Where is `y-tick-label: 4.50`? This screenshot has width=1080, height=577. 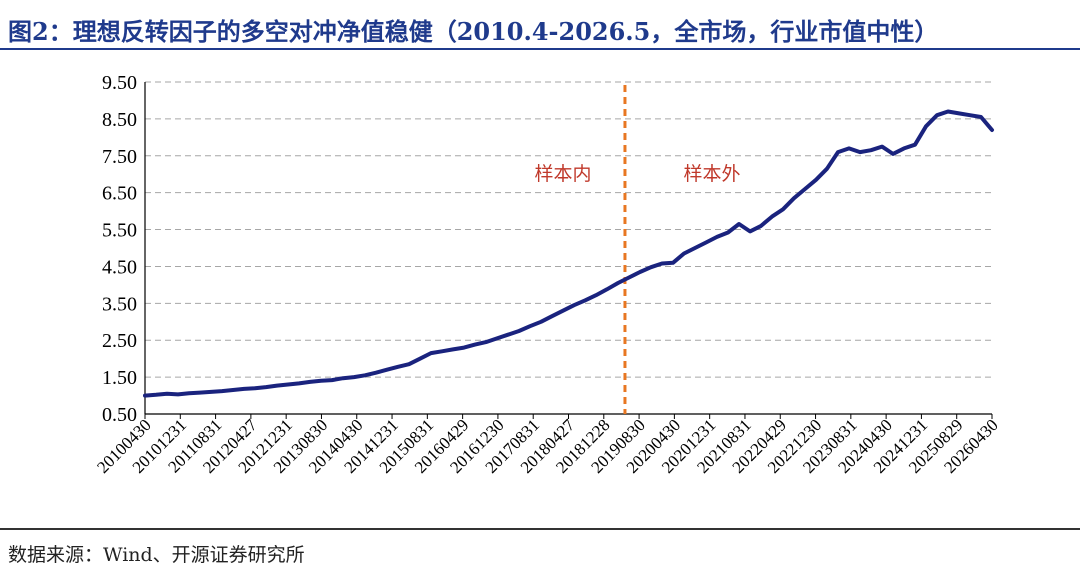
y-tick-label: 4.50 is located at coordinates (119, 267).